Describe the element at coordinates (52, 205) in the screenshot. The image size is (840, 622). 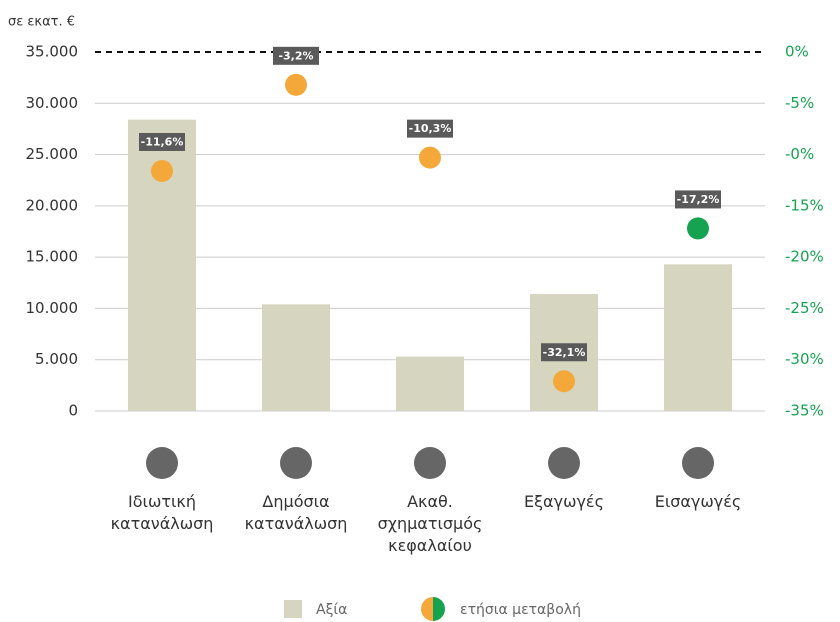
I see `y-tick-label: 20.000` at that location.